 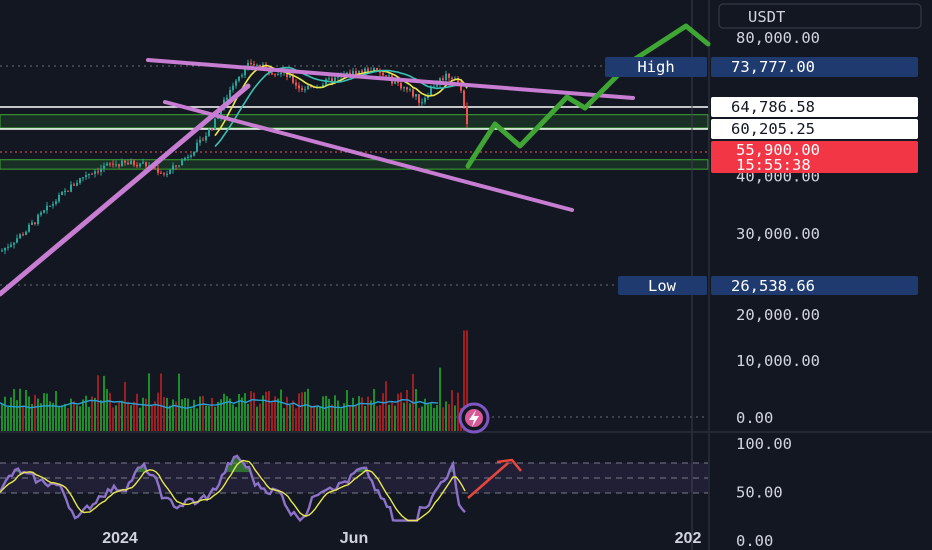 I want to click on currency-label: USDT, so click(x=766, y=17).